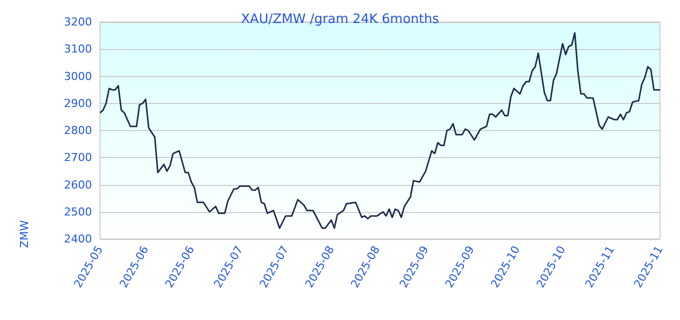  What do you see at coordinates (78, 211) in the screenshot?
I see `y-tick-label: 2500` at bounding box center [78, 211].